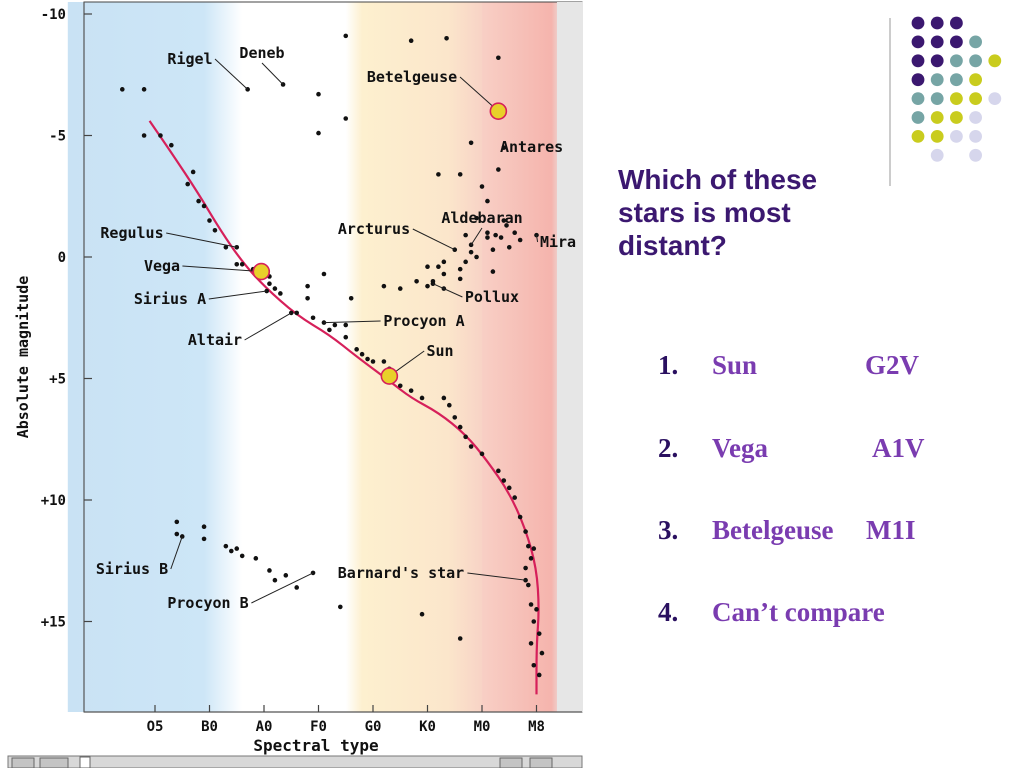 The height and width of the screenshot is (768, 1024). I want to click on answer-star-name: Can’t compare, so click(798, 612).